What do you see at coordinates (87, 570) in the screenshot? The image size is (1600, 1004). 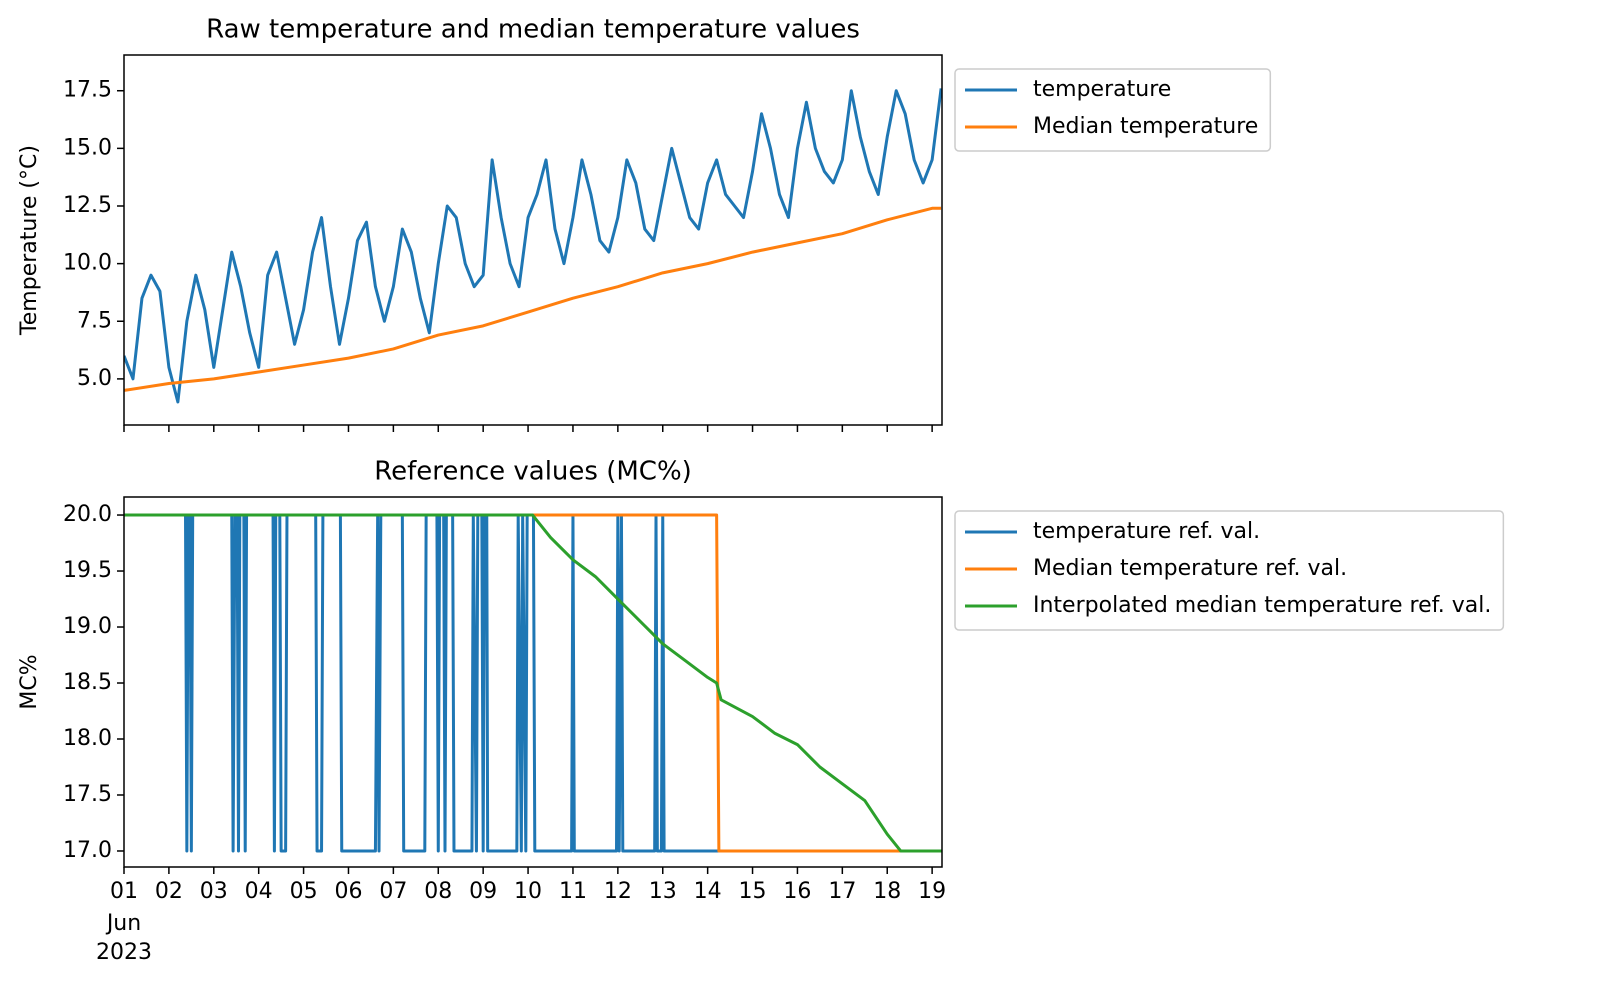 I see `y-tick-label: 19.5` at bounding box center [87, 570].